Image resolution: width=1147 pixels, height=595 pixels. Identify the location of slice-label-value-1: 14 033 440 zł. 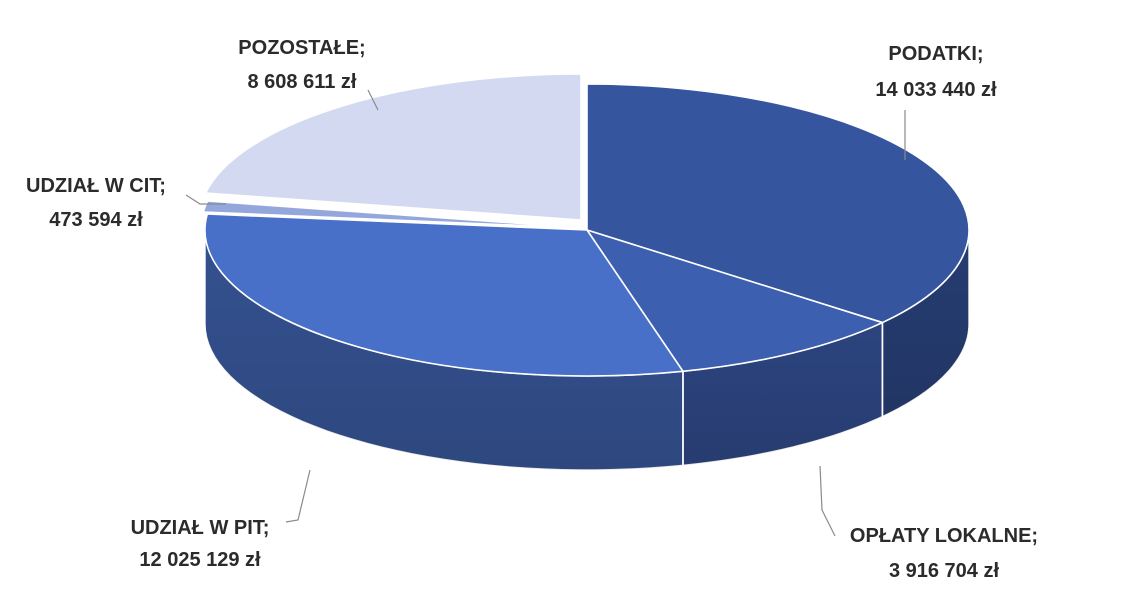
(936, 90).